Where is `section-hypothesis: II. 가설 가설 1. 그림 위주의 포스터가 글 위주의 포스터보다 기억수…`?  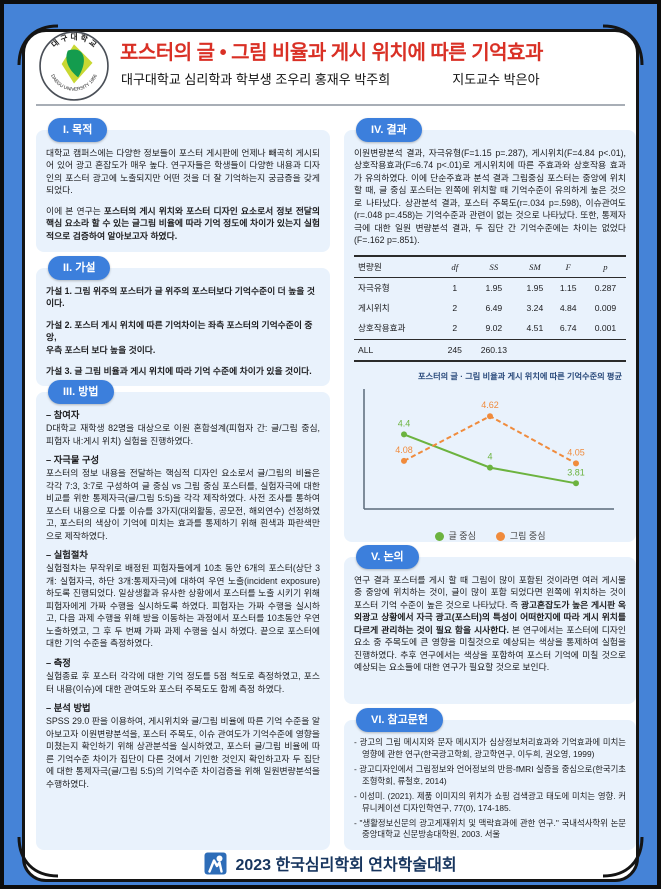
section-hypothesis: II. 가설 가설 1. 그림 위주의 포스터가 글 위주의 포스터보다 기억수… is located at coordinates (183, 321).